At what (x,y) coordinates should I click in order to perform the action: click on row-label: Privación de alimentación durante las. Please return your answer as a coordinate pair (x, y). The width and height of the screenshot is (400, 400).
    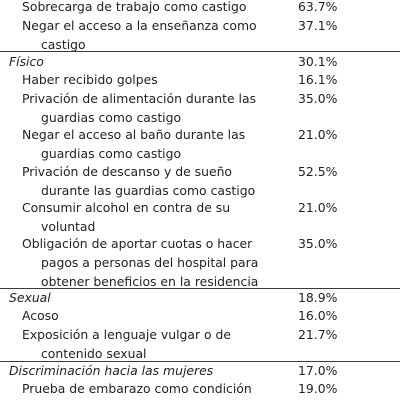
    Looking at the image, I should click on (139, 98).